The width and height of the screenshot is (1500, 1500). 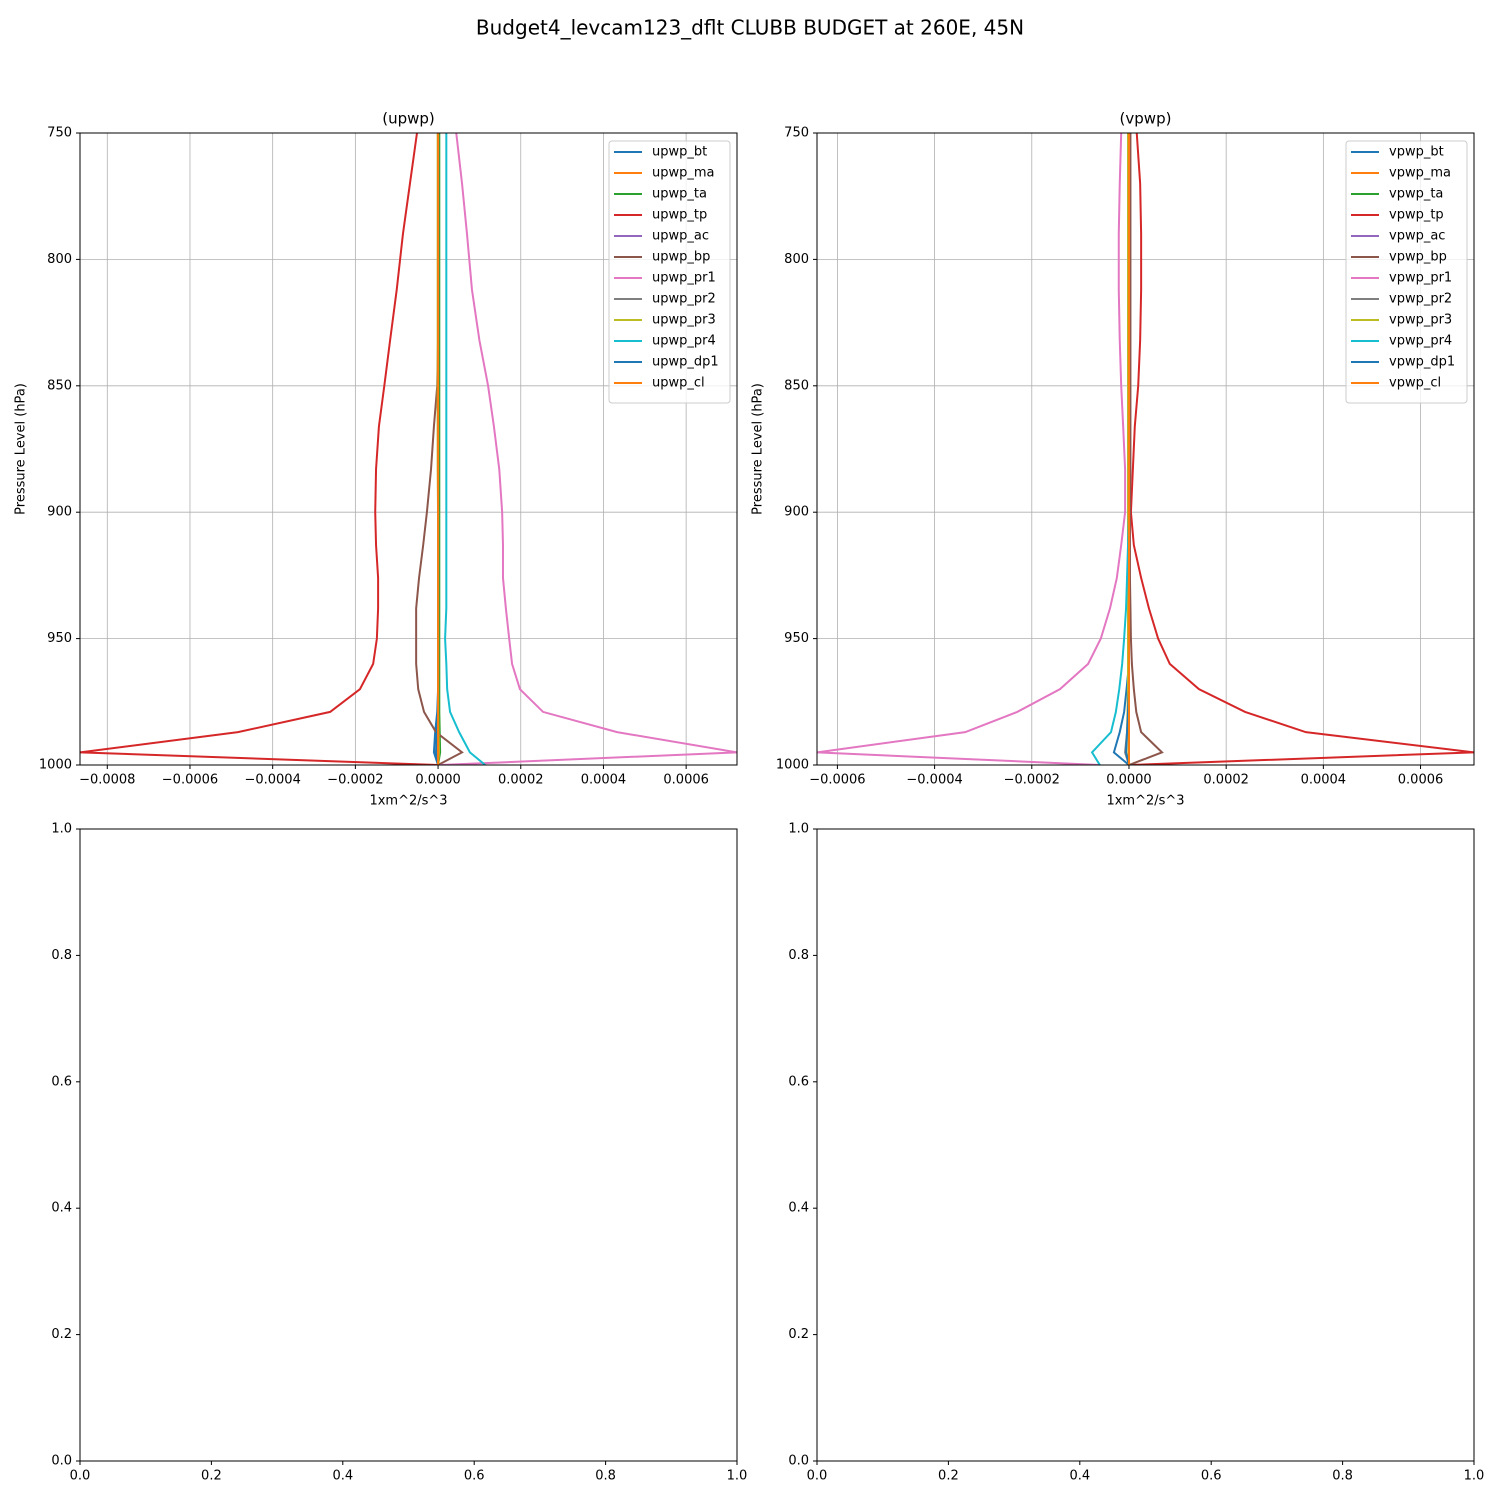 What do you see at coordinates (684, 341) in the screenshot?
I see `legend-label: upwp_pr4` at bounding box center [684, 341].